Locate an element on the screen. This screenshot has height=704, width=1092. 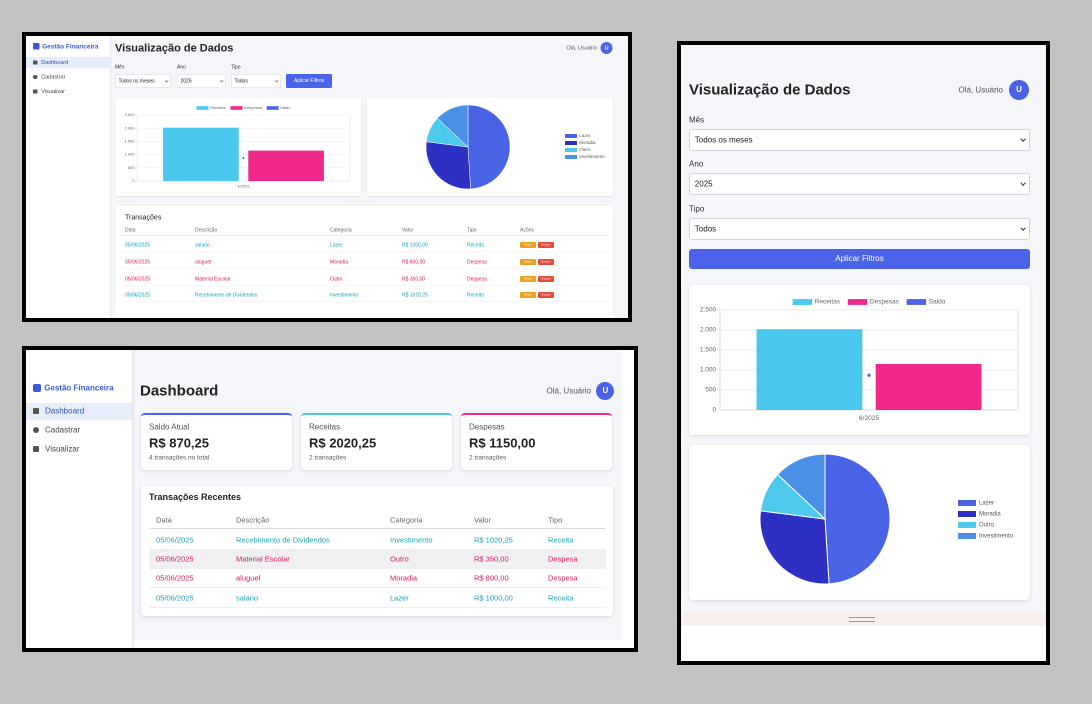
y-tick-label: 0 is located at coordinates (714, 410).